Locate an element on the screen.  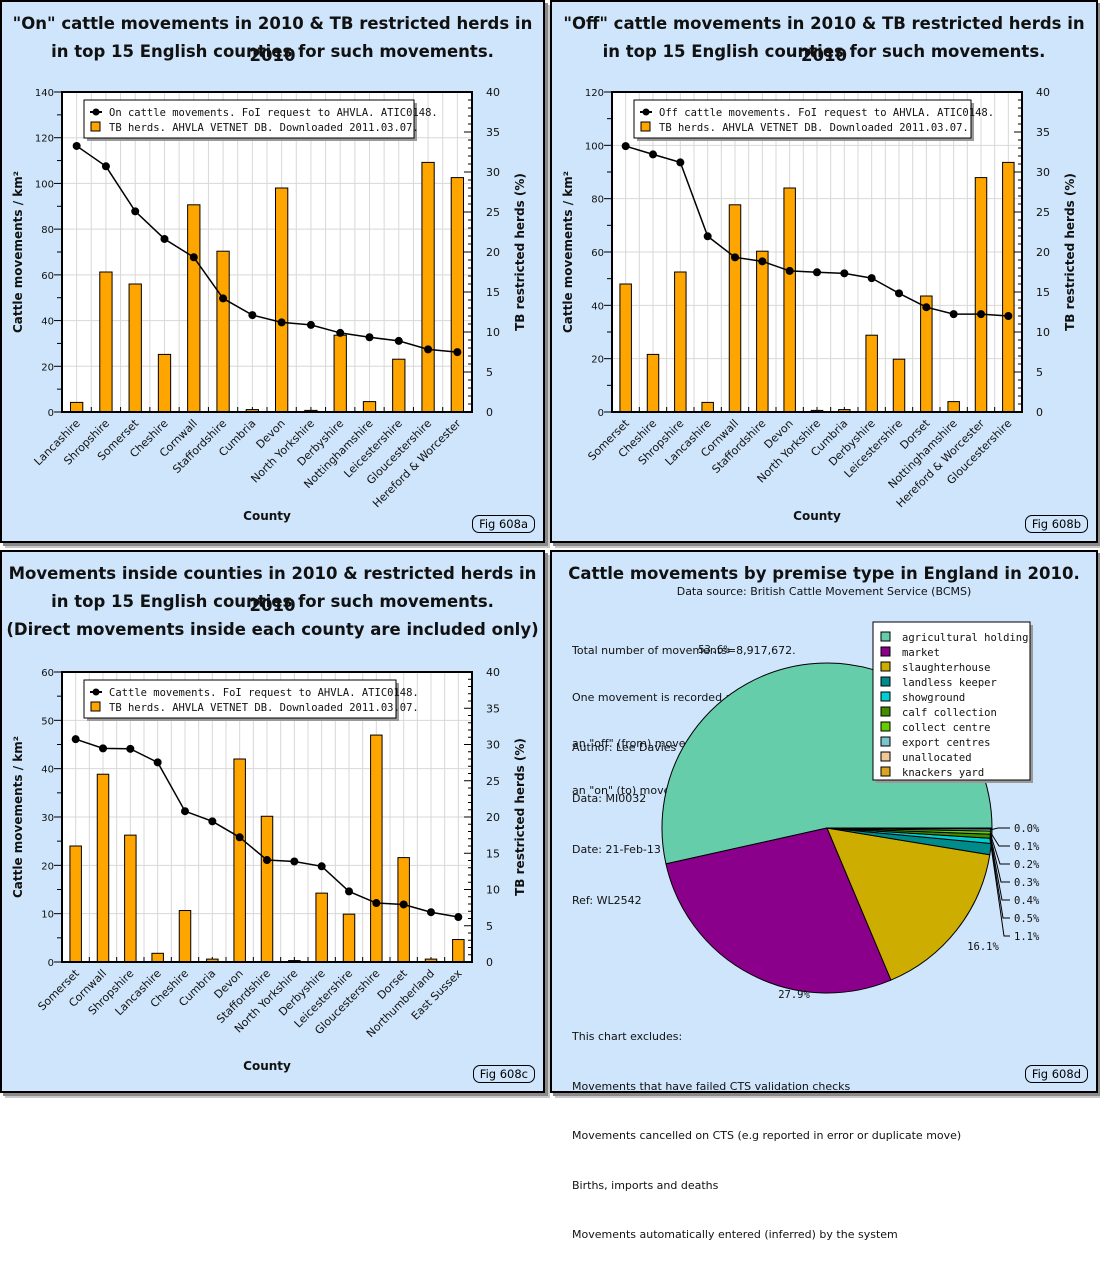
legend-entry: export centres is located at coordinates (946, 743).